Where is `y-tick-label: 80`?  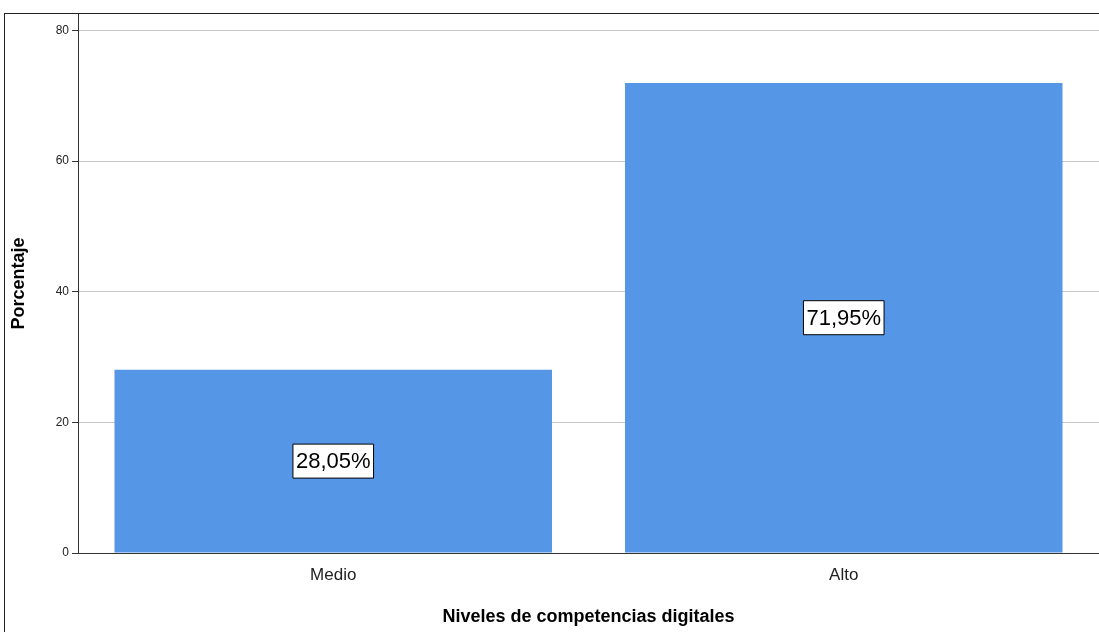
y-tick-label: 80 is located at coordinates (62, 29).